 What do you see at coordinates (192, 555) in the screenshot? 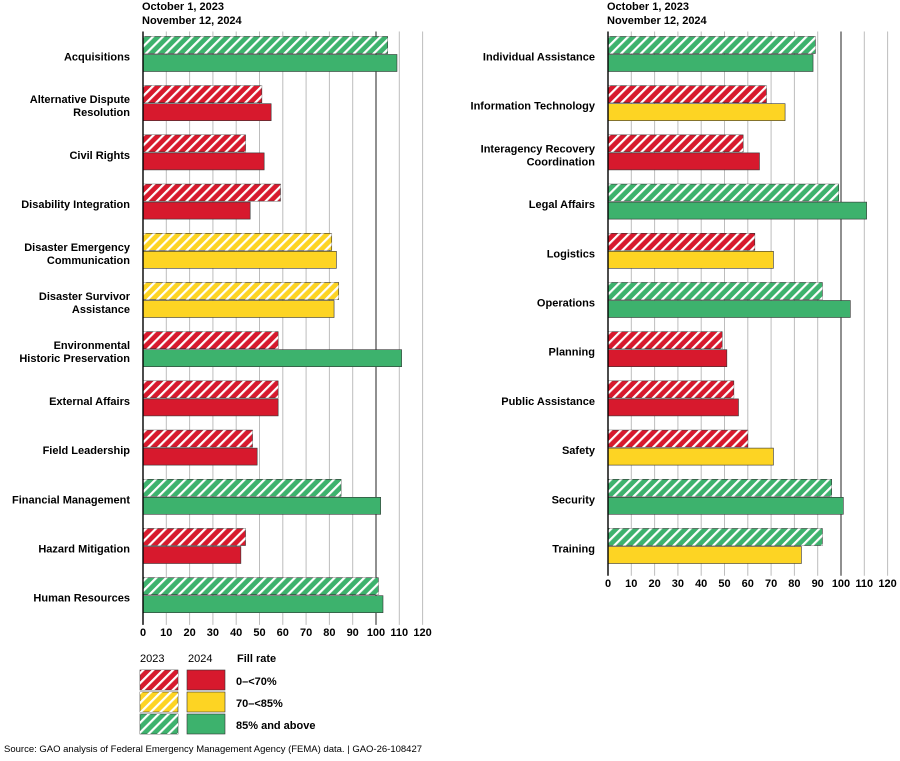
I see `bar-2024-hazard-mitigation` at bounding box center [192, 555].